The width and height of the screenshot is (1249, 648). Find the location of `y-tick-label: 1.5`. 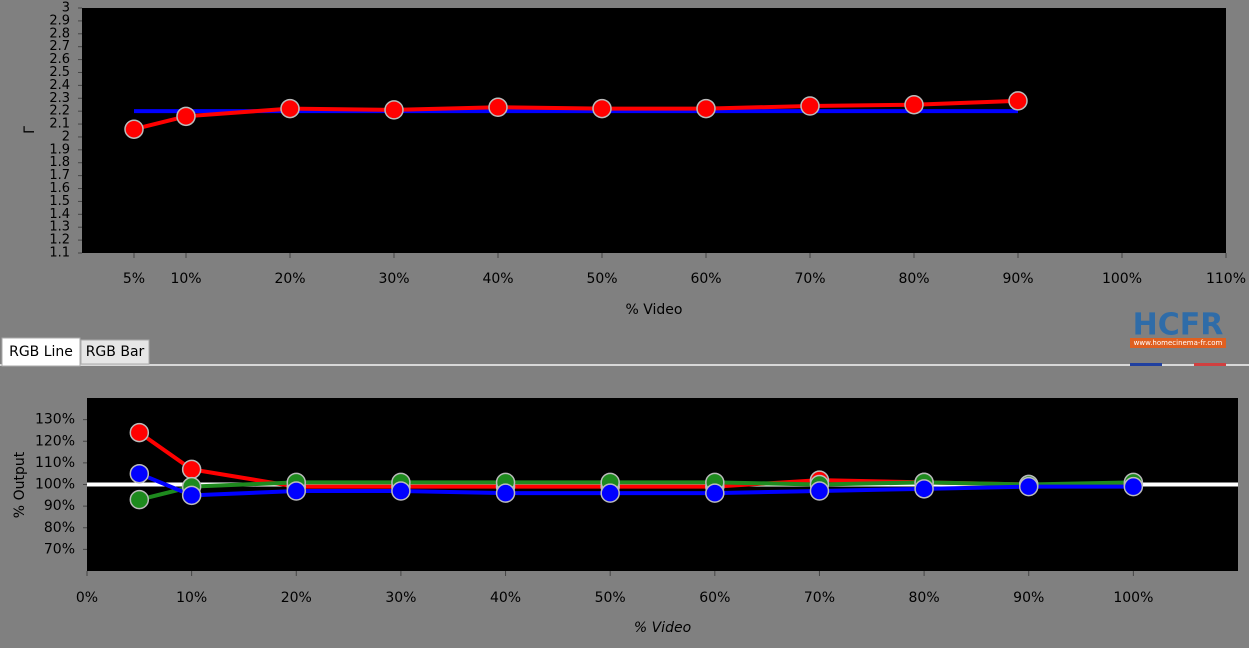

y-tick-label: 1.5 is located at coordinates (59, 201).